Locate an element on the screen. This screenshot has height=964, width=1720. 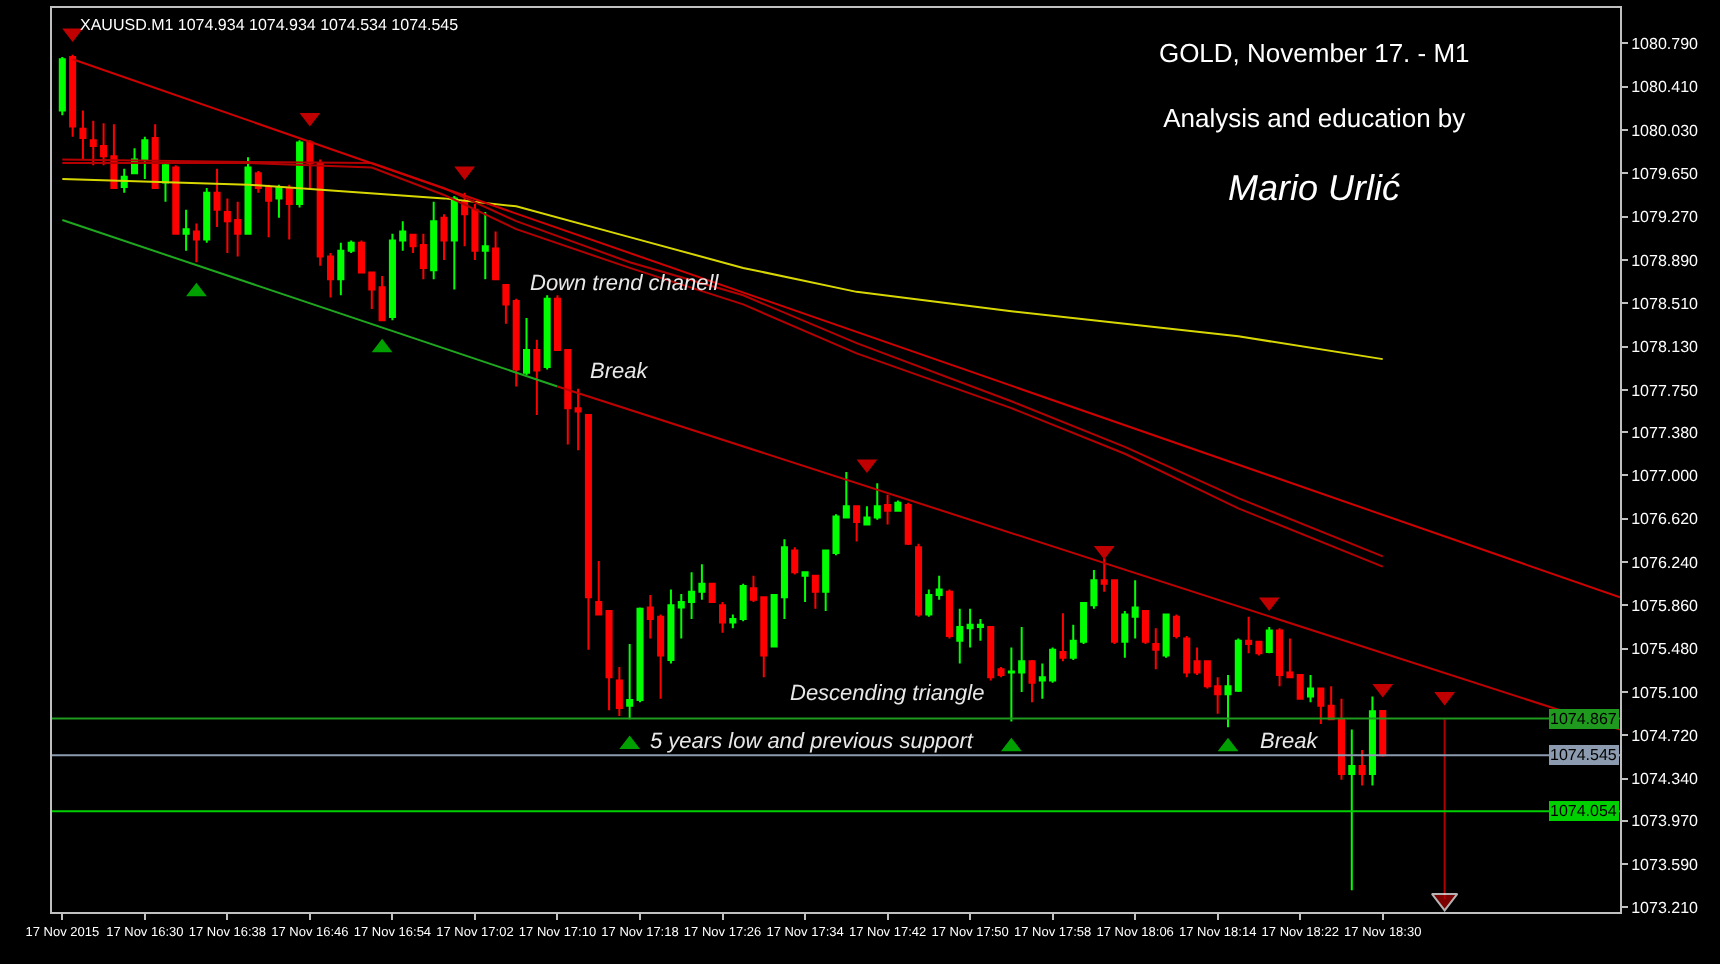
y-tick-label: 1076.240 is located at coordinates (1665, 562).